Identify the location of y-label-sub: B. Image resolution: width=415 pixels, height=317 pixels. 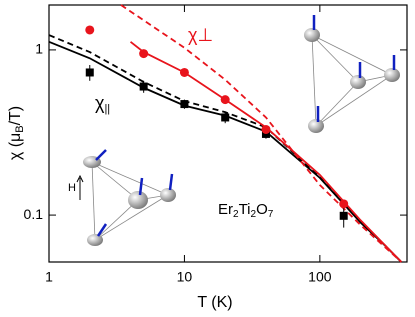
(20, 128).